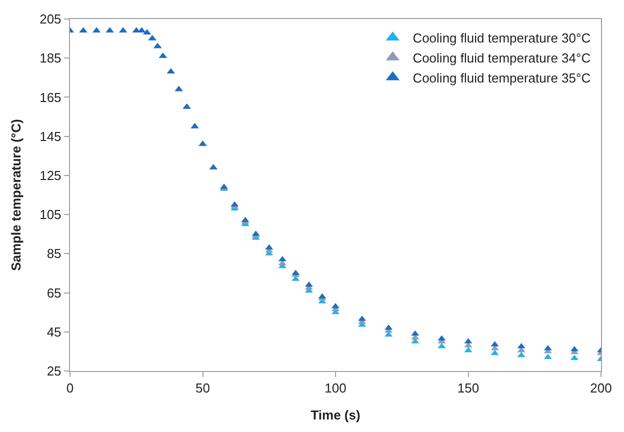 This screenshot has height=432, width=624. I want to click on y-tick-label: 125, so click(51, 175).